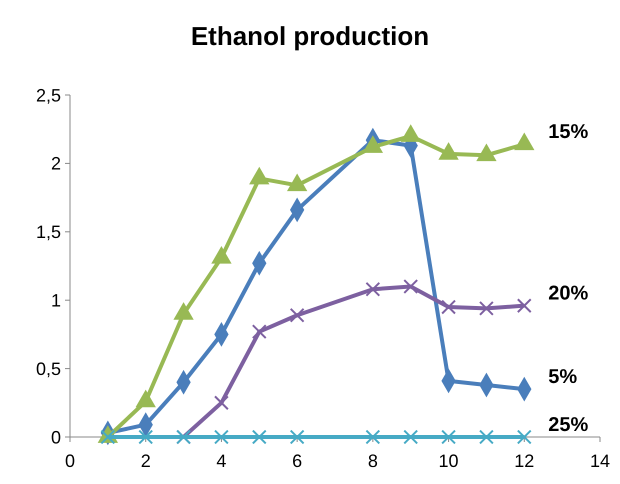  I want to click on x-tick-label: 14, so click(600, 461).